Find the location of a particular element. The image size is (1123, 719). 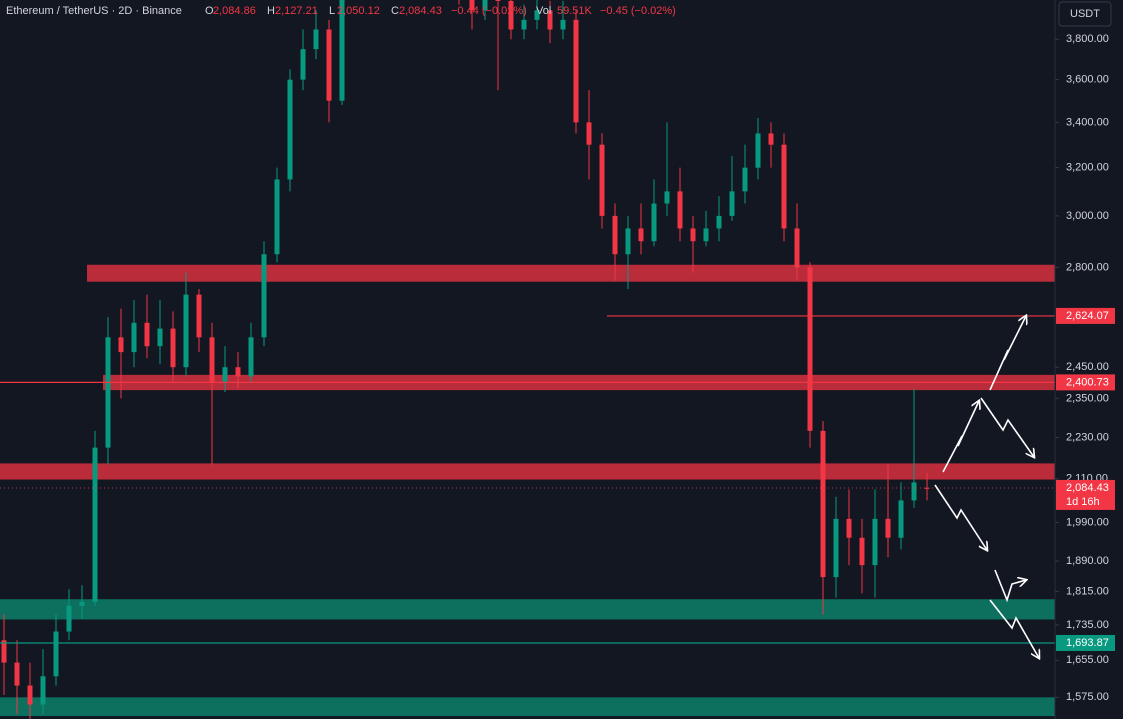

ohlc-key: C is located at coordinates (395, 11).